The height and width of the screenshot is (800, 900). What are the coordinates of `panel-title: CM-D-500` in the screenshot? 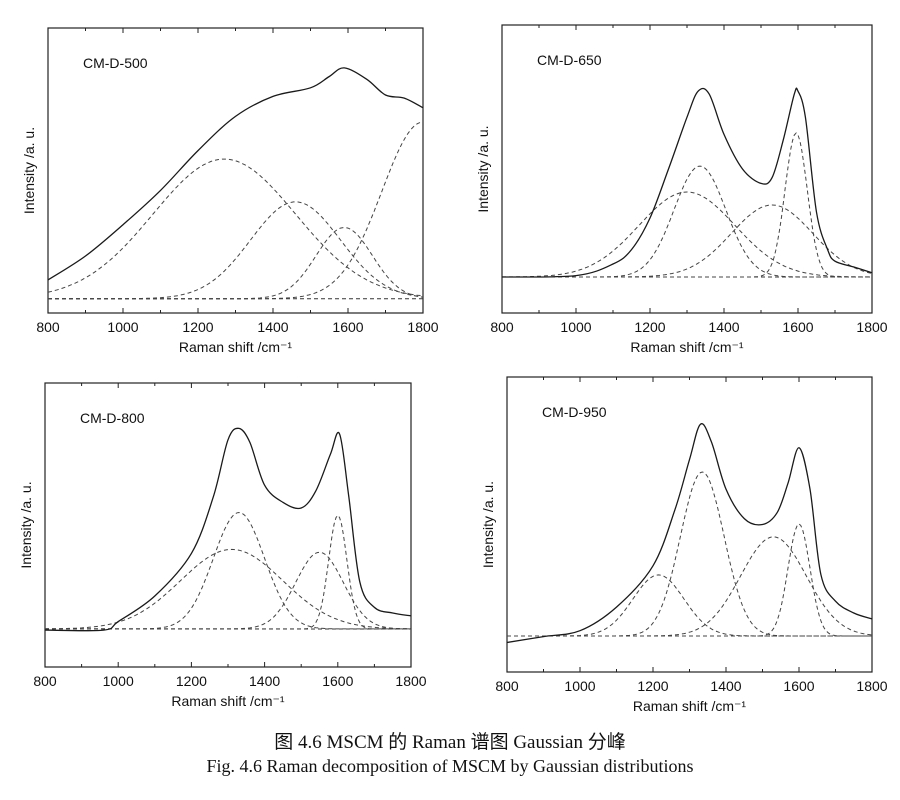 It's located at (115, 63).